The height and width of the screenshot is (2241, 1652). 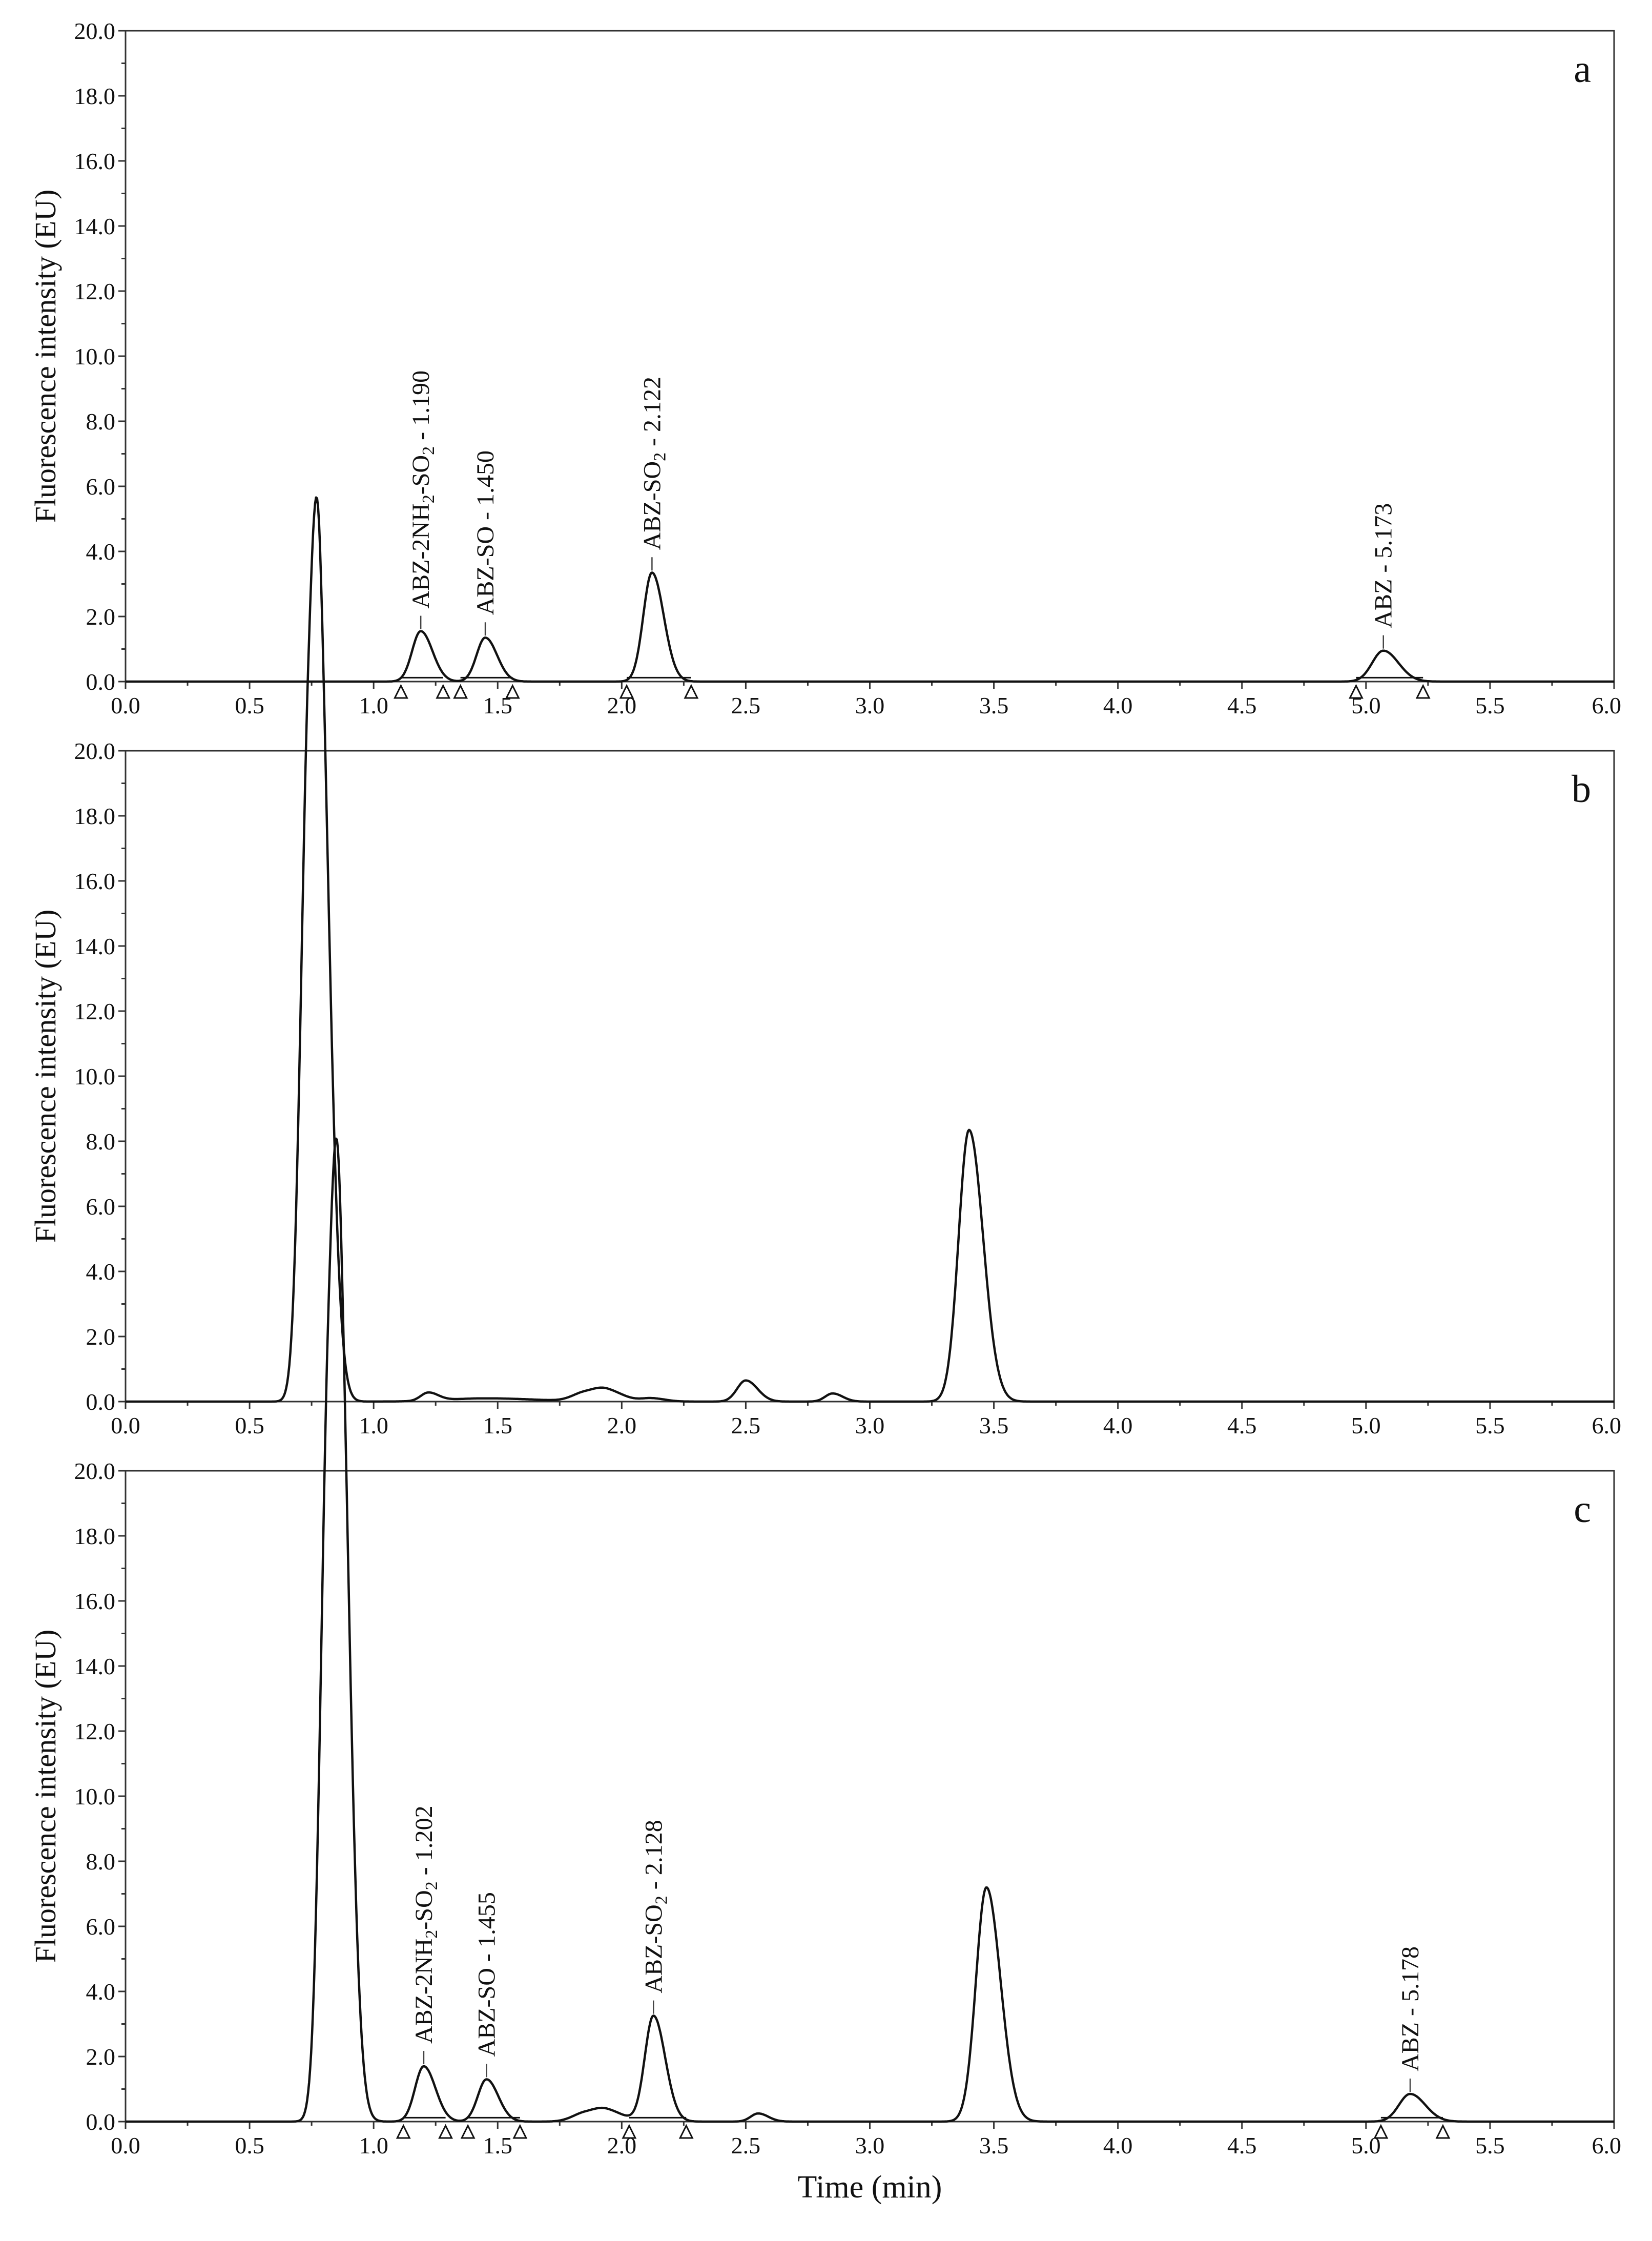 I want to click on peak-label: ABZ-2NH2-SO2 - 1.190, so click(x=422, y=490).